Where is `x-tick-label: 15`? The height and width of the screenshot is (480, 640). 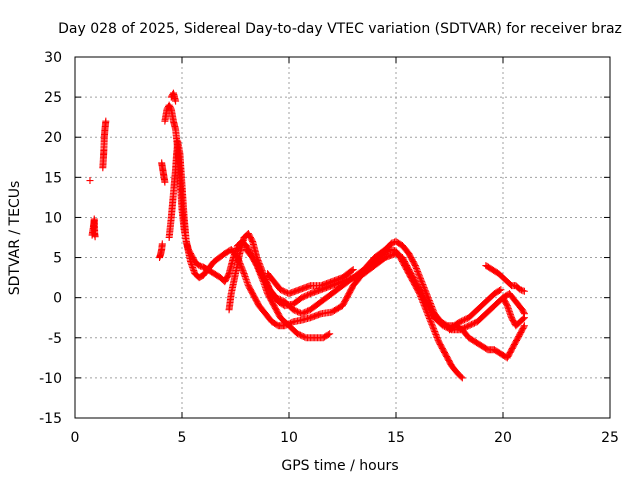
x-tick-label: 15 is located at coordinates (396, 438).